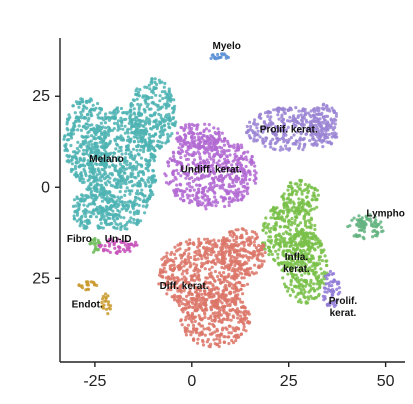 The width and height of the screenshot is (413, 404). What do you see at coordinates (94, 381) in the screenshot?
I see `x-tick-label: -25` at bounding box center [94, 381].